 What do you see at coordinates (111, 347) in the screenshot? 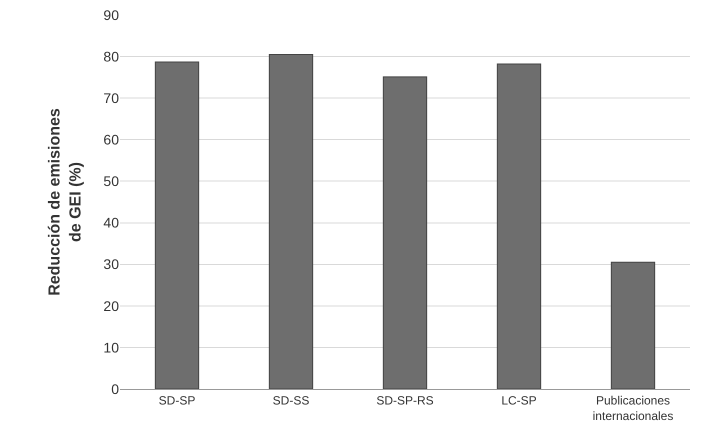
I see `y-tick-label: 10` at bounding box center [111, 347].